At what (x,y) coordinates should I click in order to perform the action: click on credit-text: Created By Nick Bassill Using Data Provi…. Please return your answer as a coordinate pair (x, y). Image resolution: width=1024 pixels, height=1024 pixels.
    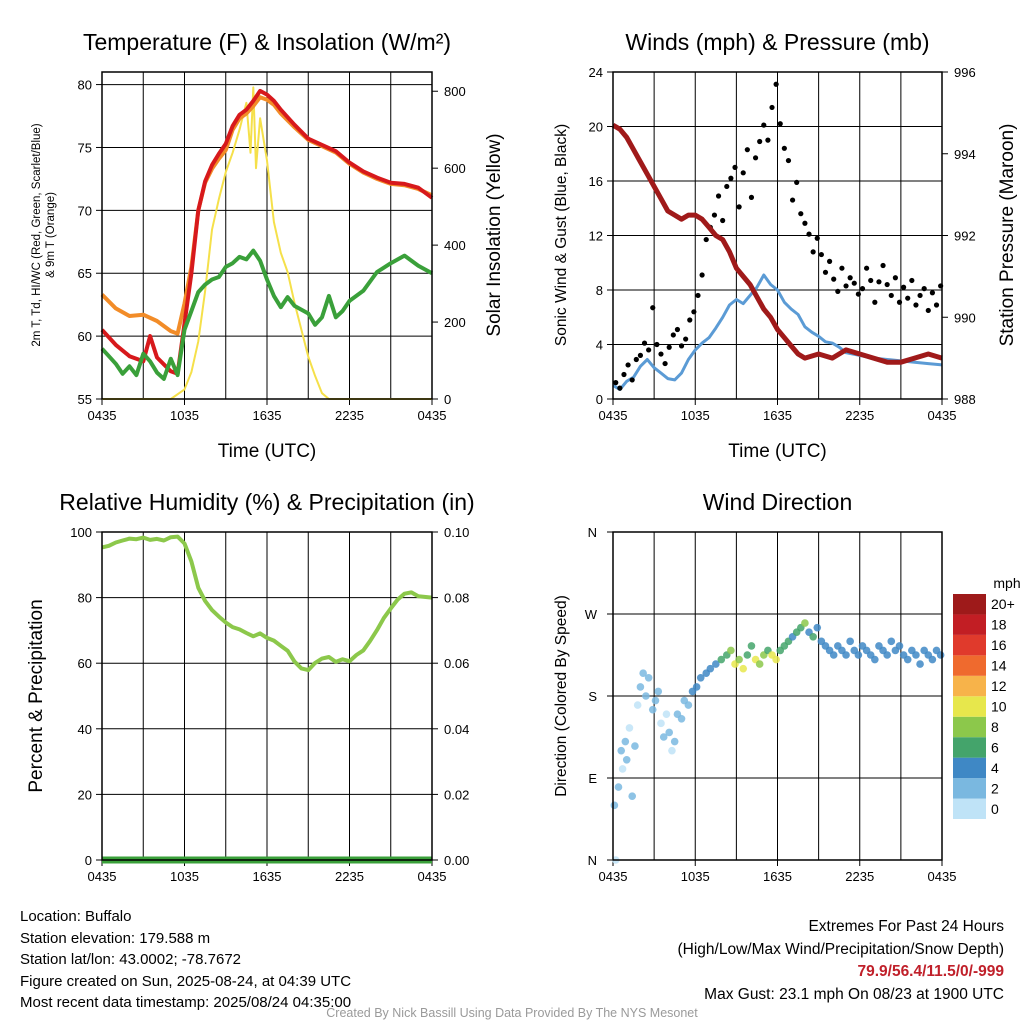
    Looking at the image, I should click on (512, 1013).